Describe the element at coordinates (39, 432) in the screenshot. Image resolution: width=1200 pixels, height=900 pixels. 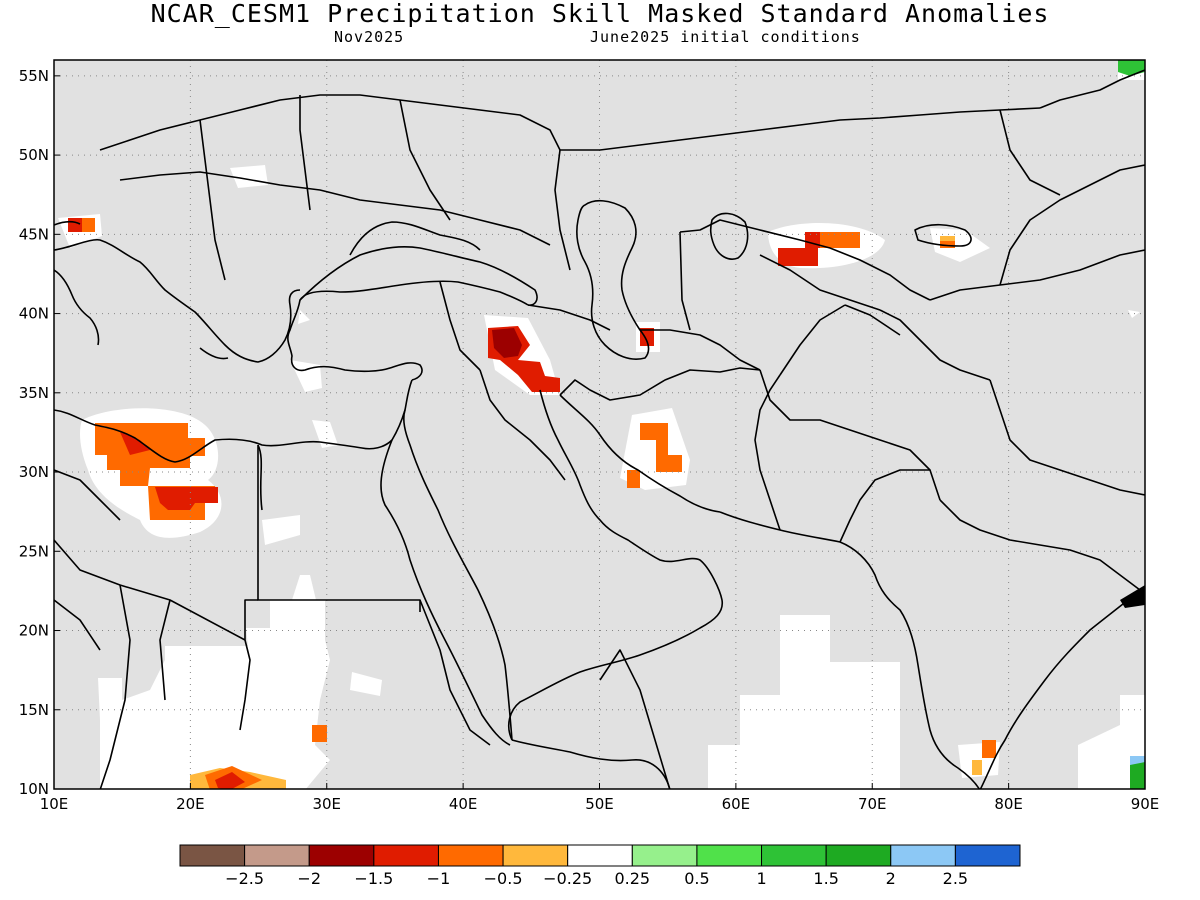
I see `latitude-axis: 10N 15N 20N 25N 30N 35N 40N 45N 50N 55N` at that location.